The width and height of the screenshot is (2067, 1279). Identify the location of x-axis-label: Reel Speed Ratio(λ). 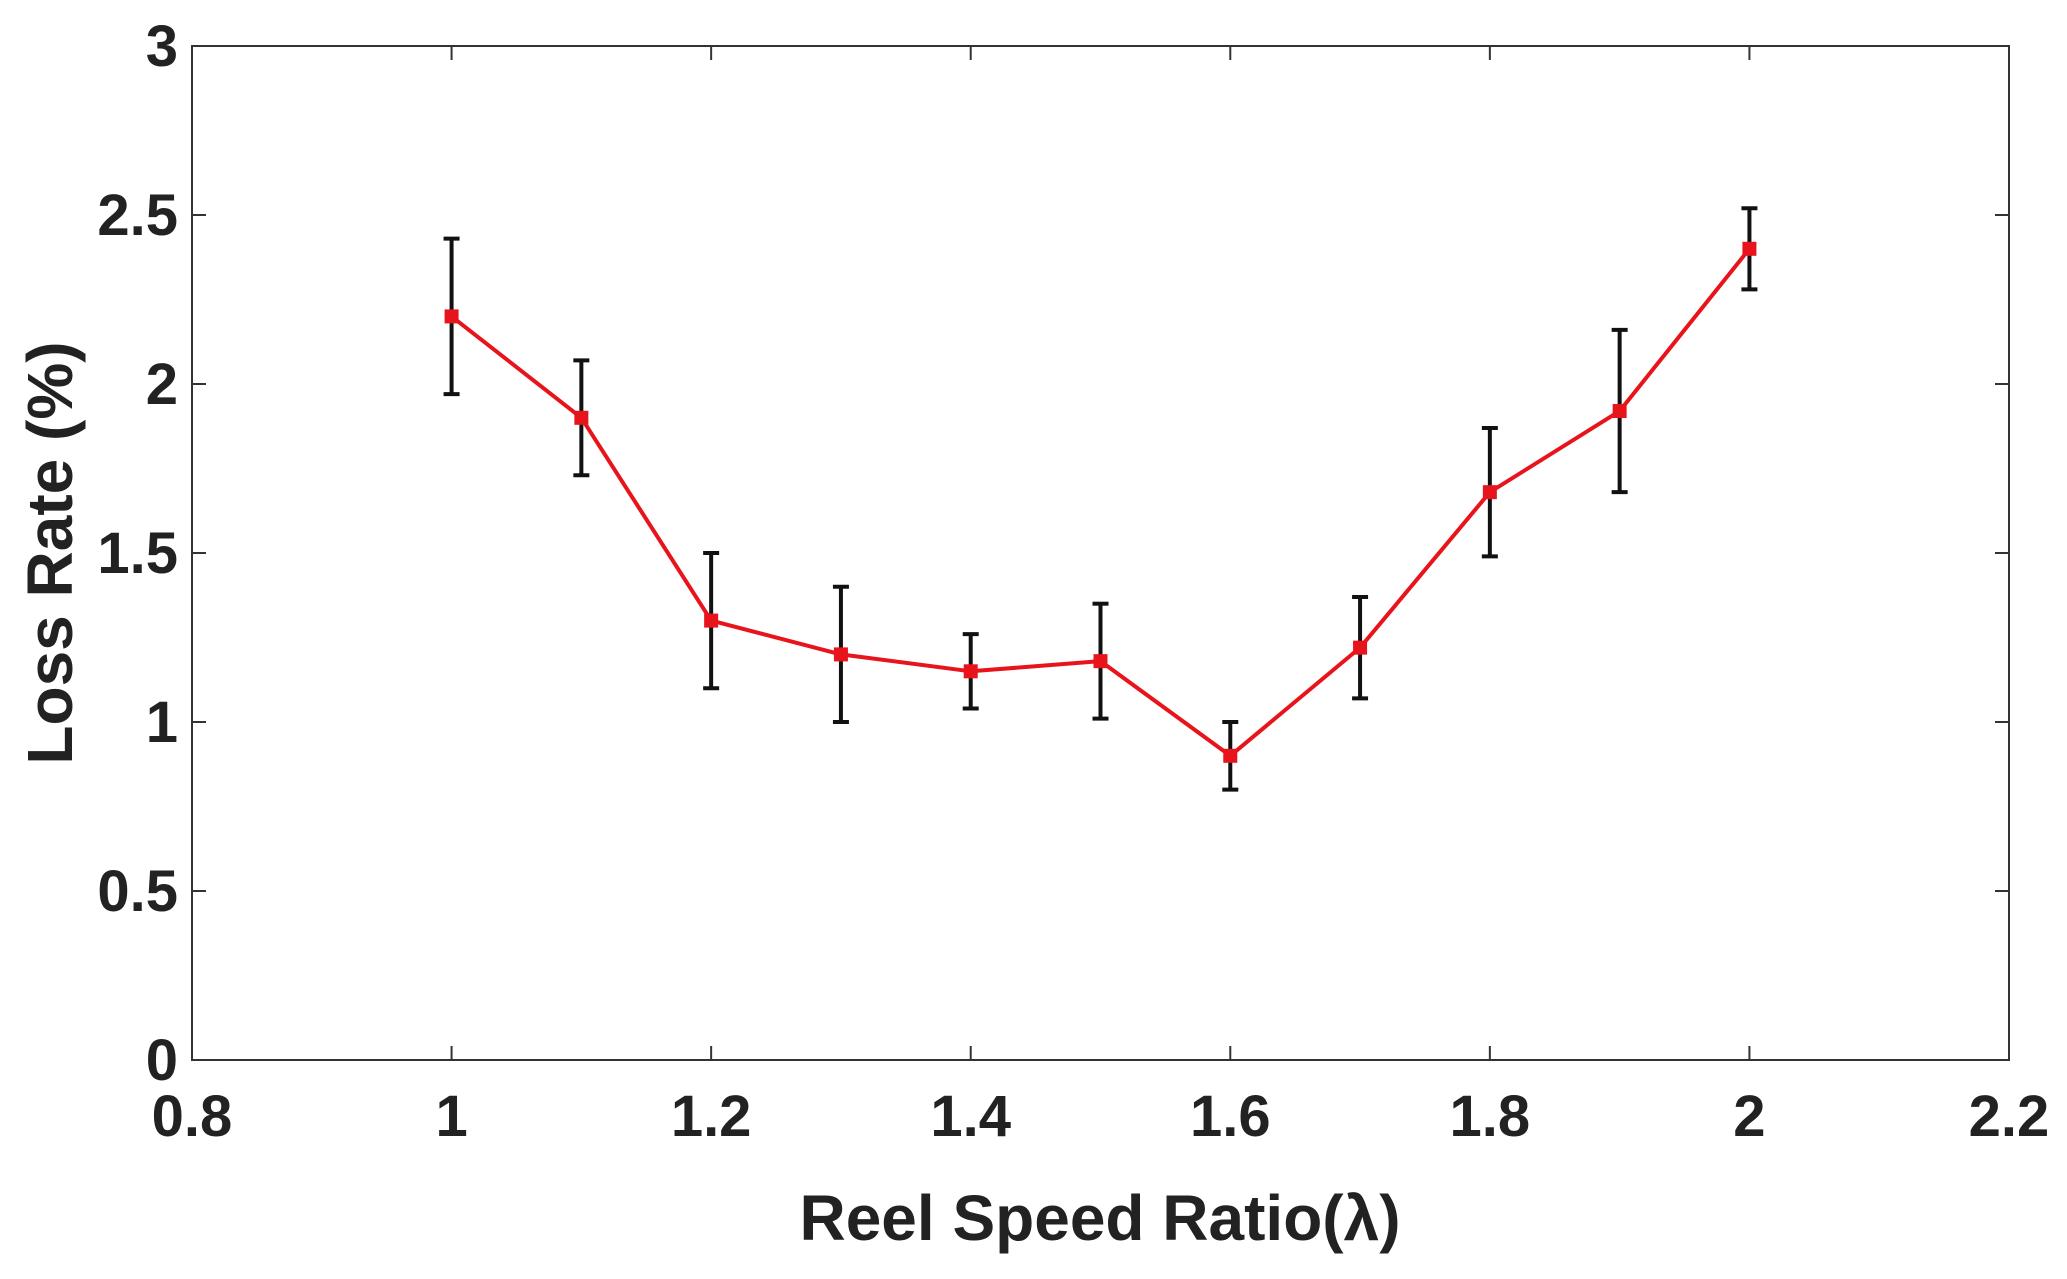
(1099, 1218).